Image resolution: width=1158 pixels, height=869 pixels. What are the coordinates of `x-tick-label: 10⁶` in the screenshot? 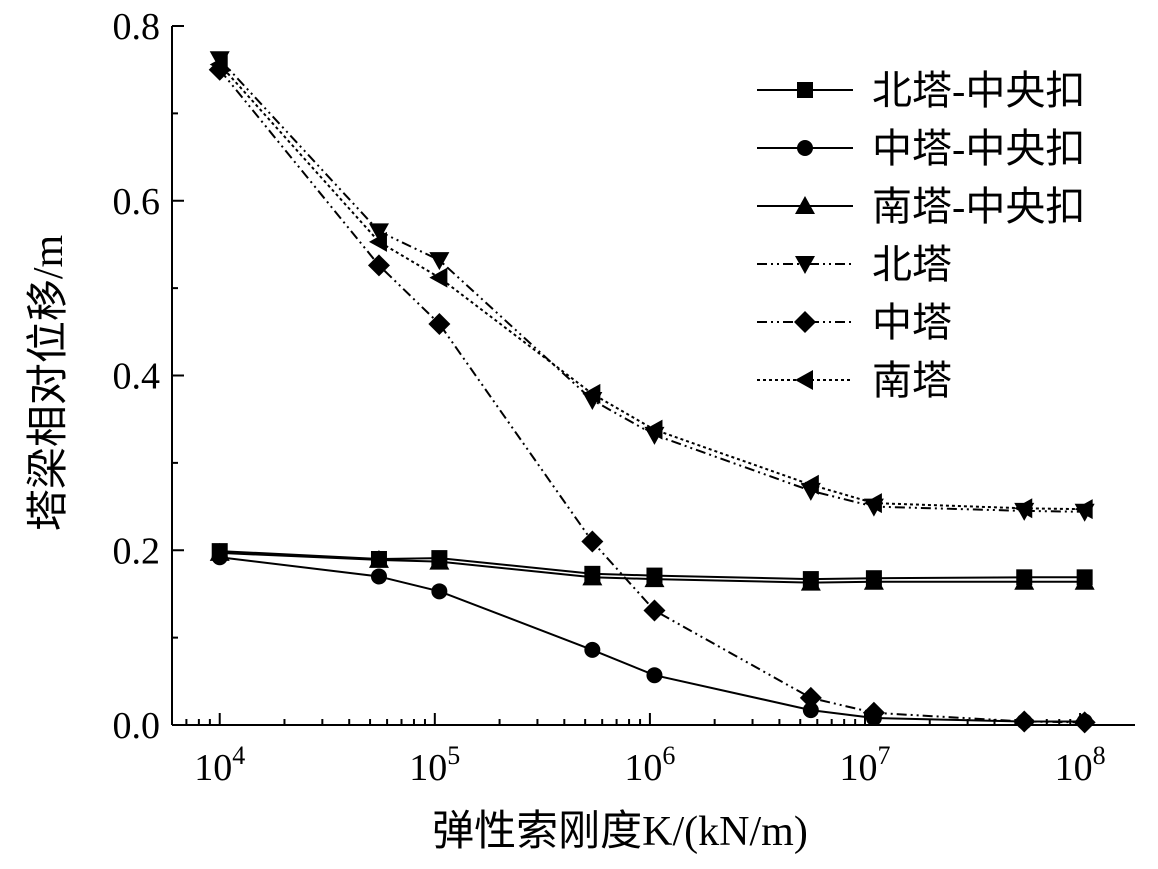 It's located at (649, 765).